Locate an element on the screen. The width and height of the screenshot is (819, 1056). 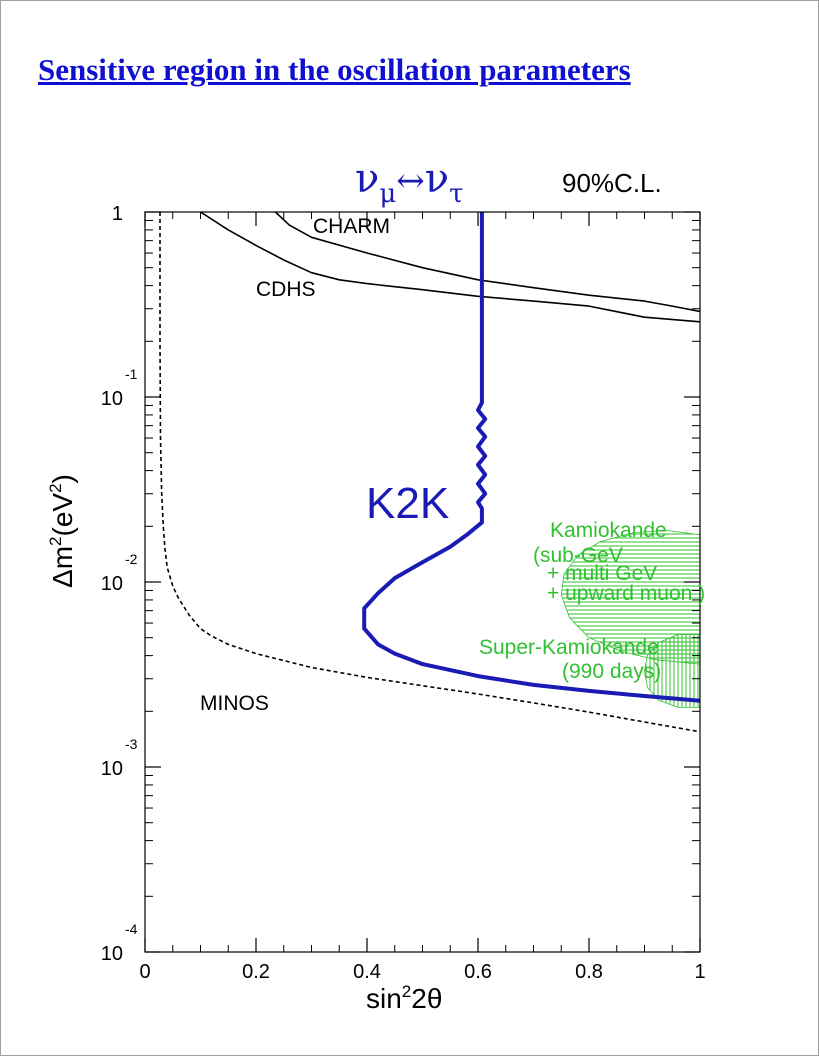
minos-label: MINOS is located at coordinates (234, 703).